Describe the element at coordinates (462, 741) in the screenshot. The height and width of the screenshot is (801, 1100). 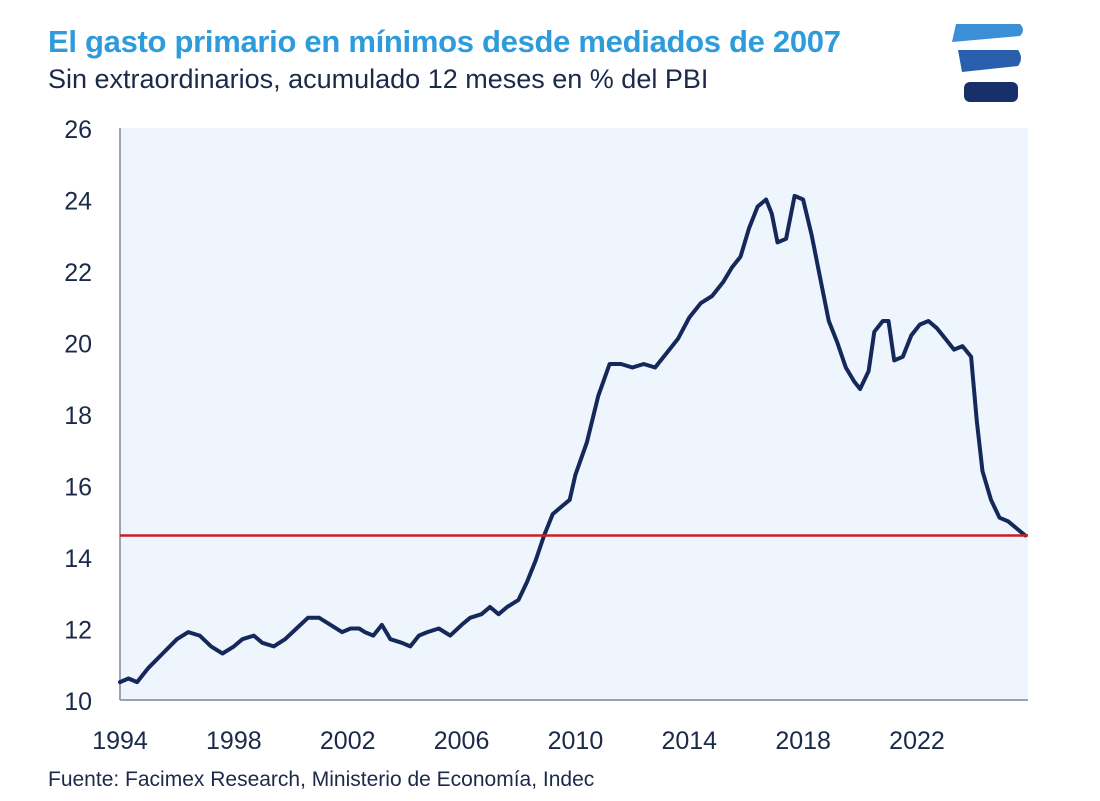
I see `x-tick-label: 2006` at that location.